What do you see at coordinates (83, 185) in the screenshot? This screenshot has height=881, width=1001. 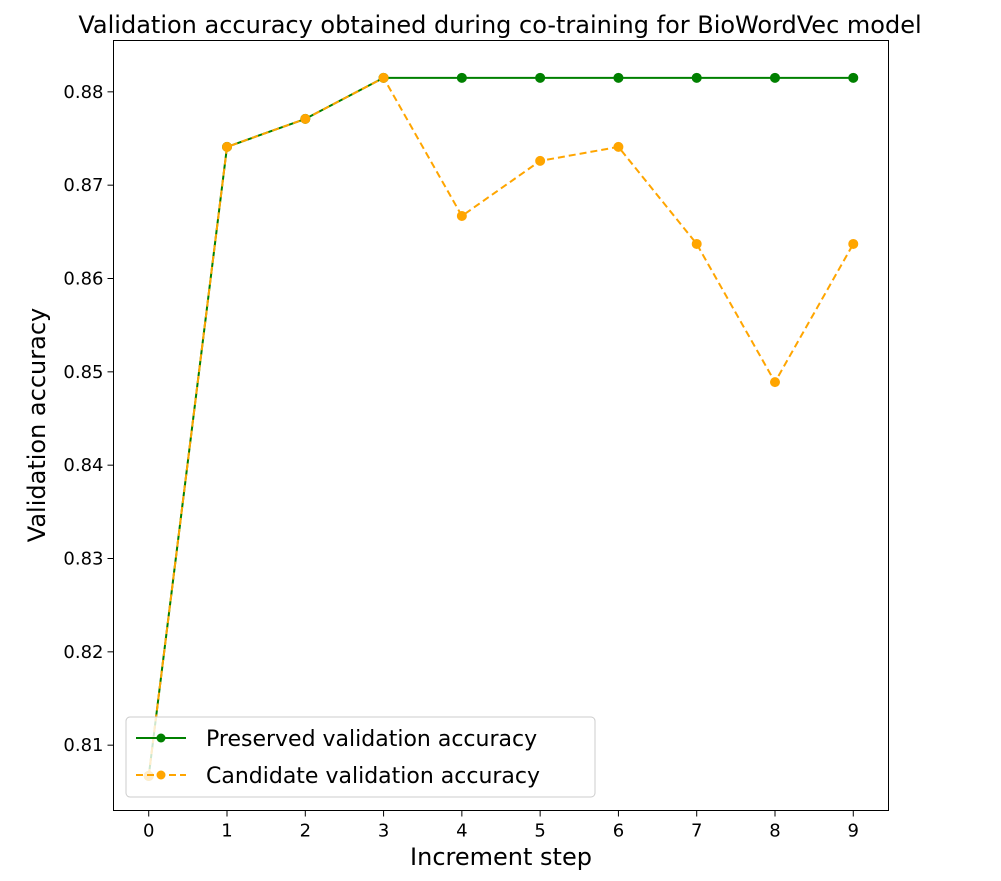 I see `y-tick-label: 0.87` at bounding box center [83, 185].